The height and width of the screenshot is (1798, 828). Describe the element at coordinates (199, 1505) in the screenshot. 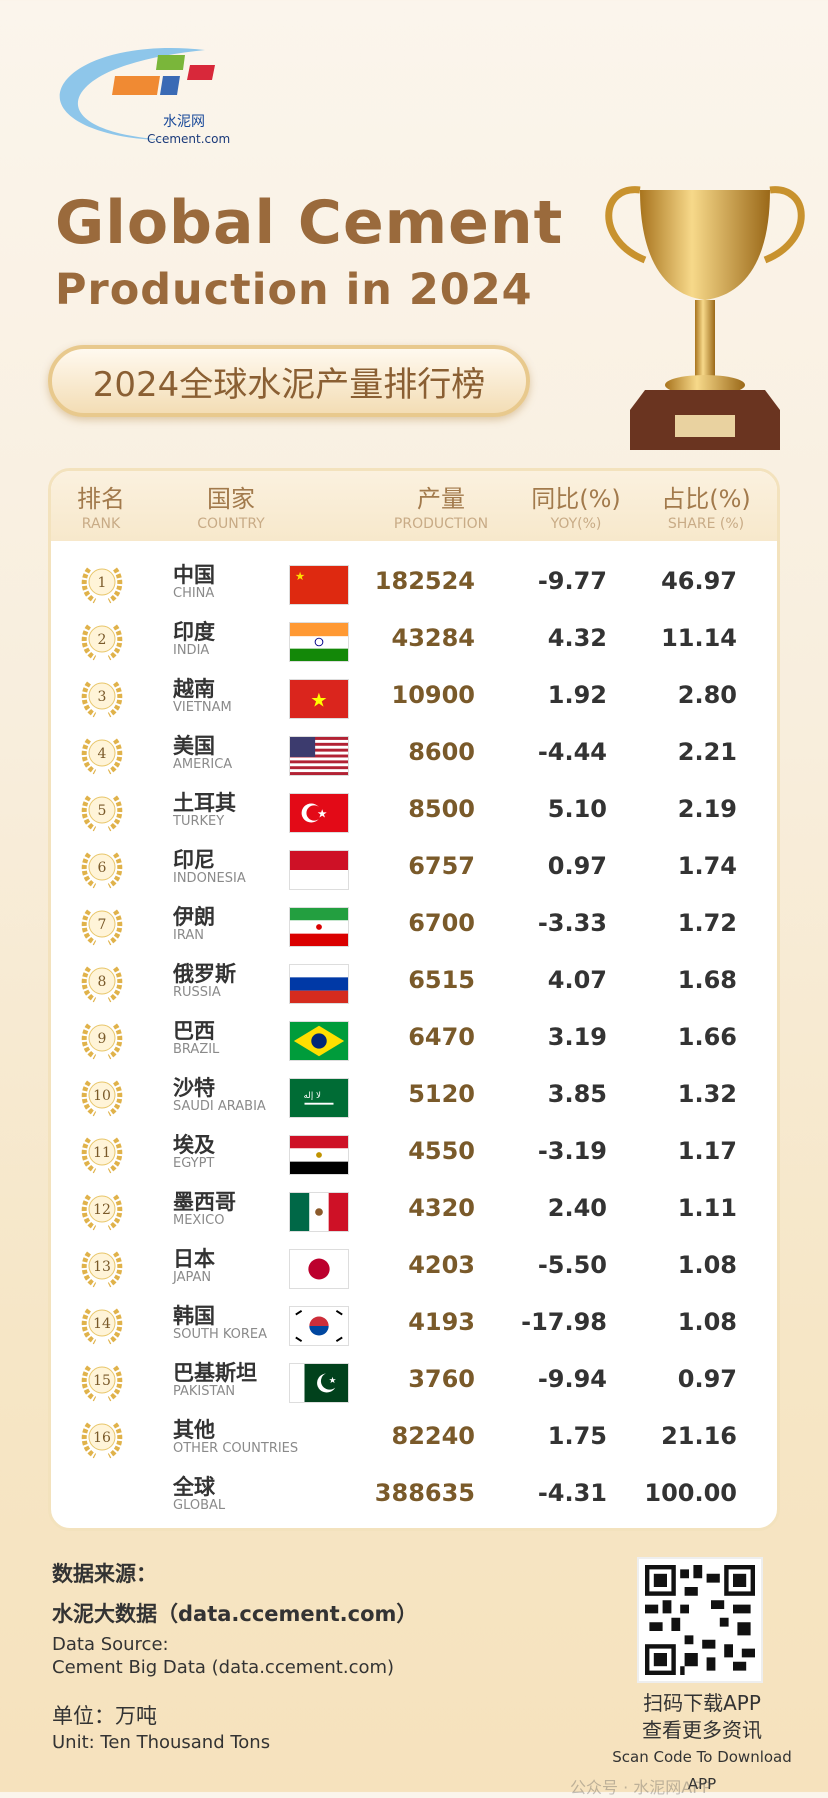

I see `country-name-en: GLOBAL` at that location.